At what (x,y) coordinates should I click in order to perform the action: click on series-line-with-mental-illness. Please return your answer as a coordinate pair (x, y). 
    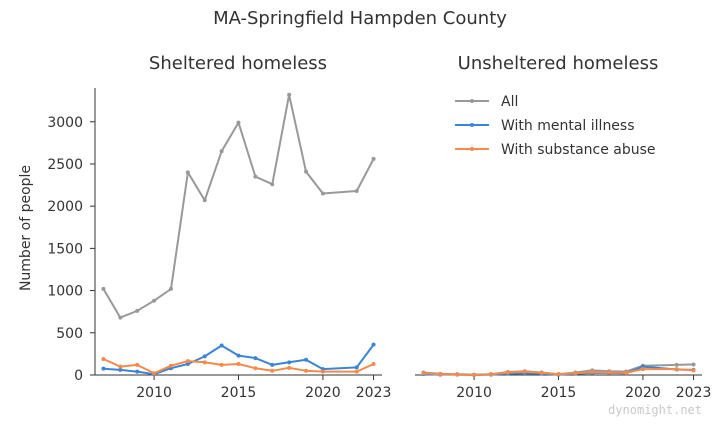
    Looking at the image, I should click on (239, 360).